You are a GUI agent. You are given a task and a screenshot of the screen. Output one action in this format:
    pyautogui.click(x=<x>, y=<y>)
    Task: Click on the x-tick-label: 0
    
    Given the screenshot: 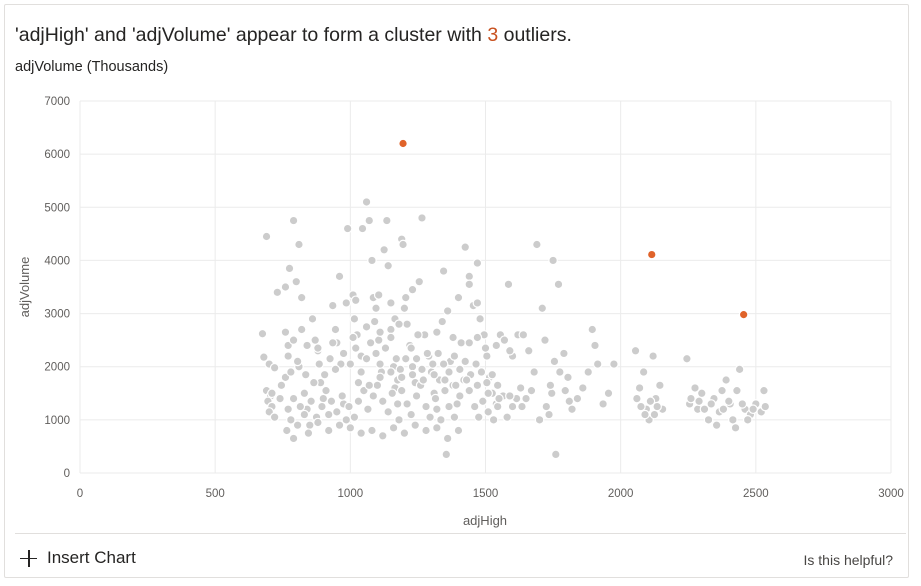 What is the action you would take?
    pyautogui.click(x=80, y=494)
    